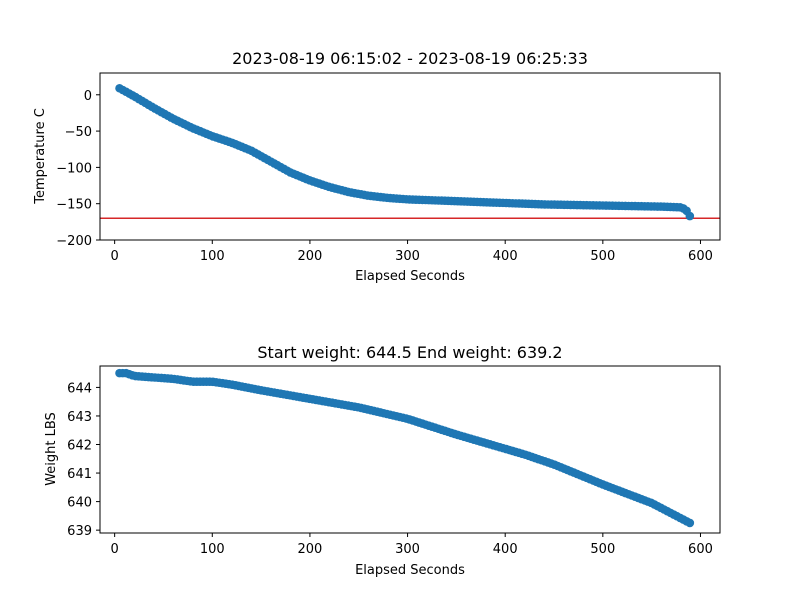  What do you see at coordinates (410, 570) in the screenshot?
I see `weight-x-axis-label: Elapsed Seconds` at bounding box center [410, 570].